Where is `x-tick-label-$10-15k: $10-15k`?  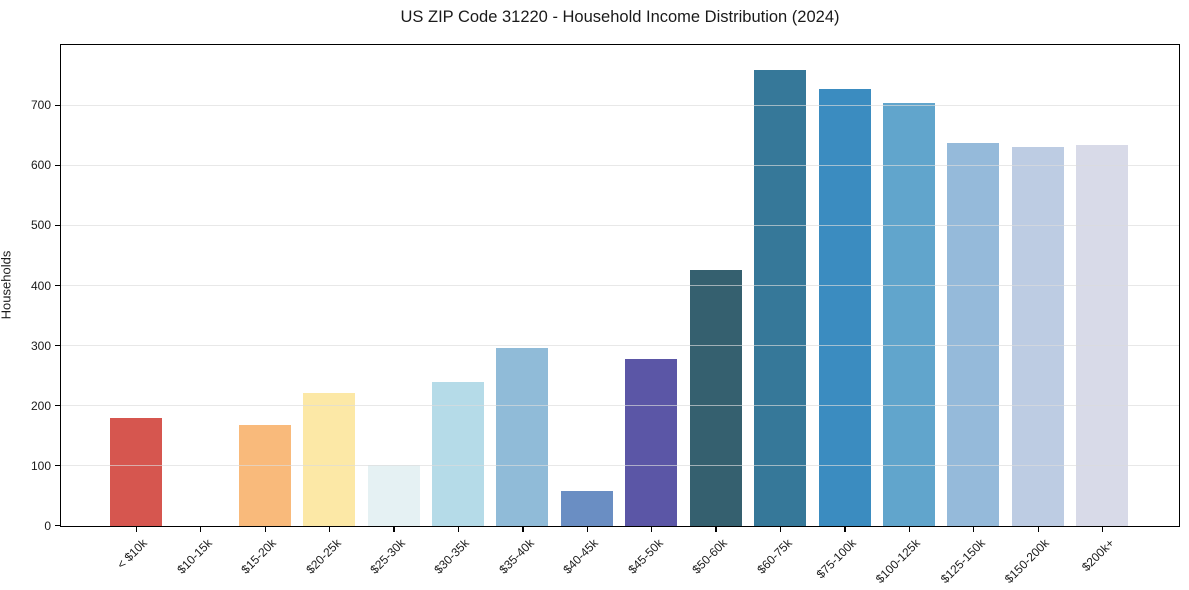
x-tick-label-$10-15k: $10-15k is located at coordinates (194, 556).